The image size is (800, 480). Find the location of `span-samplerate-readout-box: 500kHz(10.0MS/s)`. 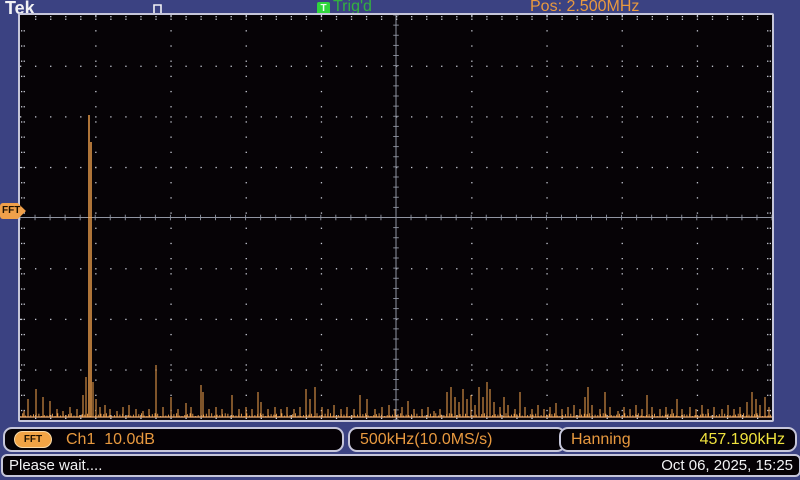

span-samplerate-readout-box: 500kHz(10.0MS/s) is located at coordinates (457, 439).